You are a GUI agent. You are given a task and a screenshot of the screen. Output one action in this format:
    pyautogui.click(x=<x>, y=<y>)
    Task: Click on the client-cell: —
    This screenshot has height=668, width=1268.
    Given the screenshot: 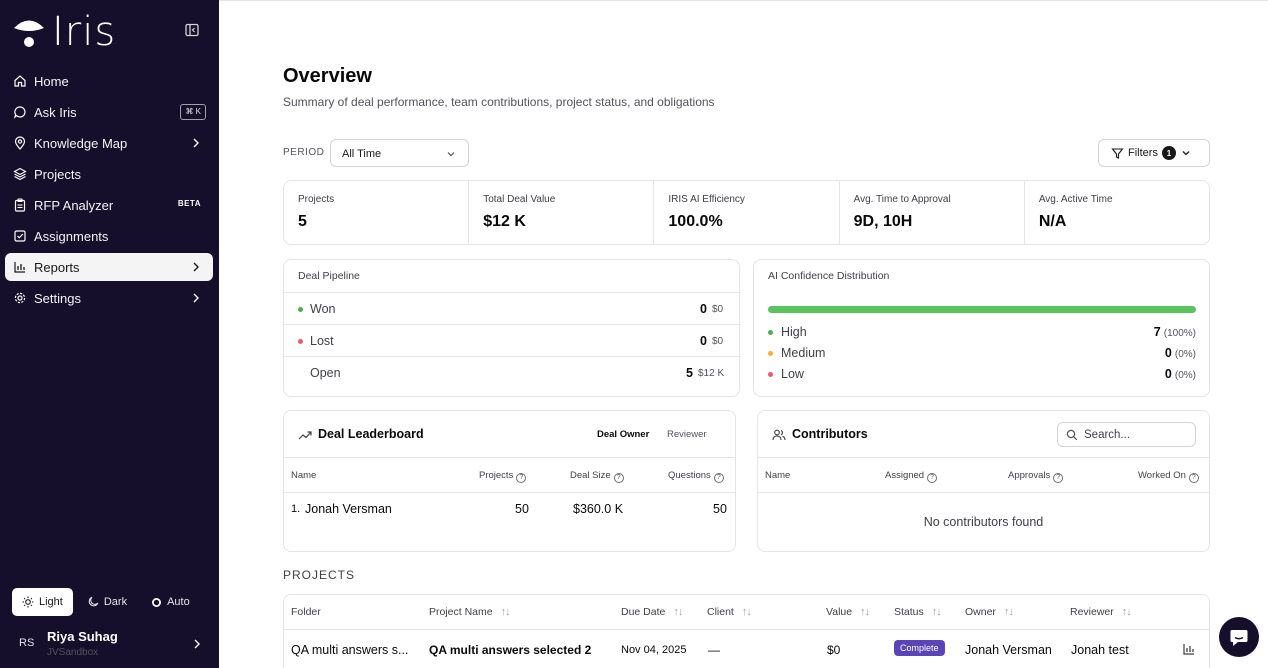 What is the action you would take?
    pyautogui.click(x=714, y=650)
    